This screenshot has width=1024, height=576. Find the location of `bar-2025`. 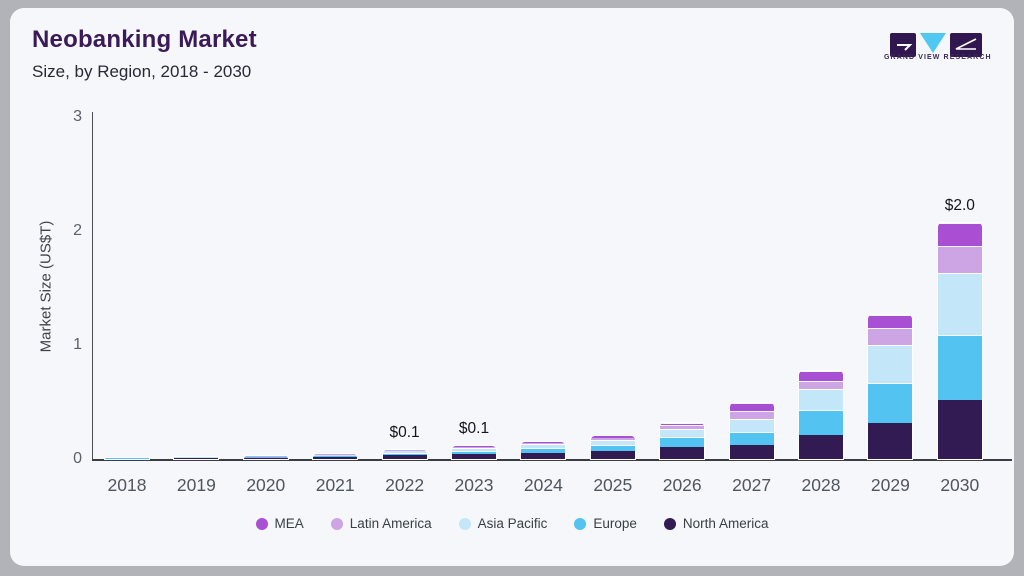

bar-2025 is located at coordinates (612, 447).